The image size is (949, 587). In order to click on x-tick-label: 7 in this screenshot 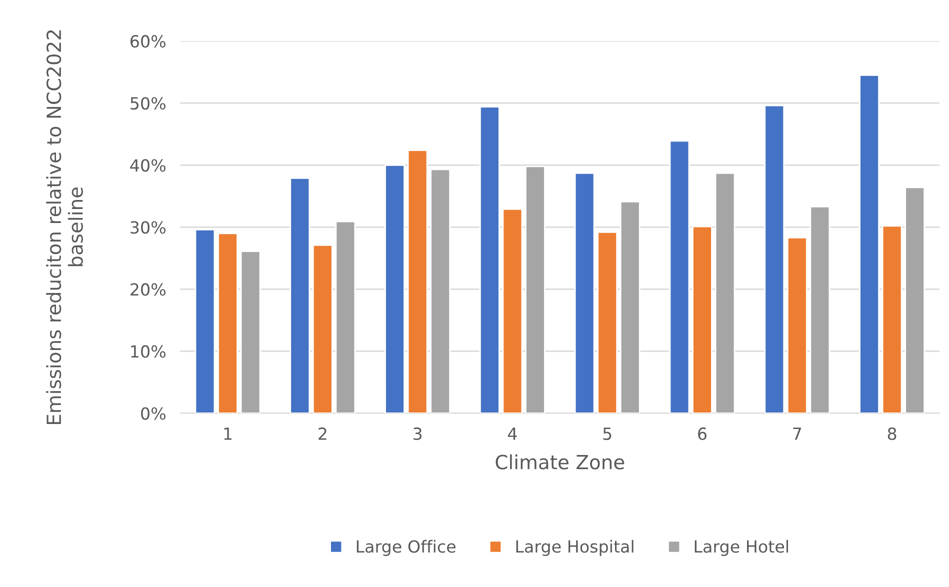, I will do `click(797, 434)`.